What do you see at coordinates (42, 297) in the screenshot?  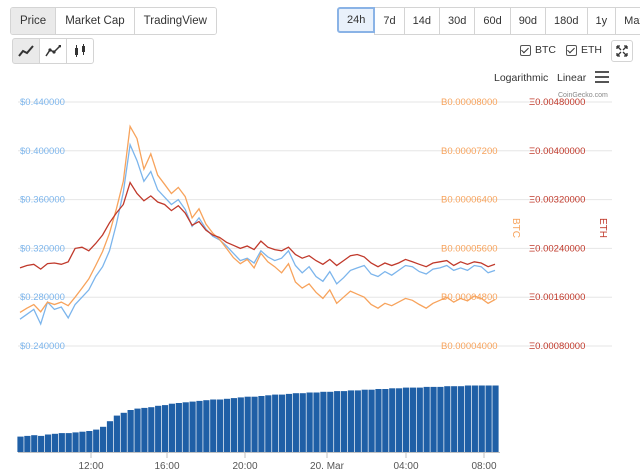 I see `usd-tick-label: $0.280000` at bounding box center [42, 297].